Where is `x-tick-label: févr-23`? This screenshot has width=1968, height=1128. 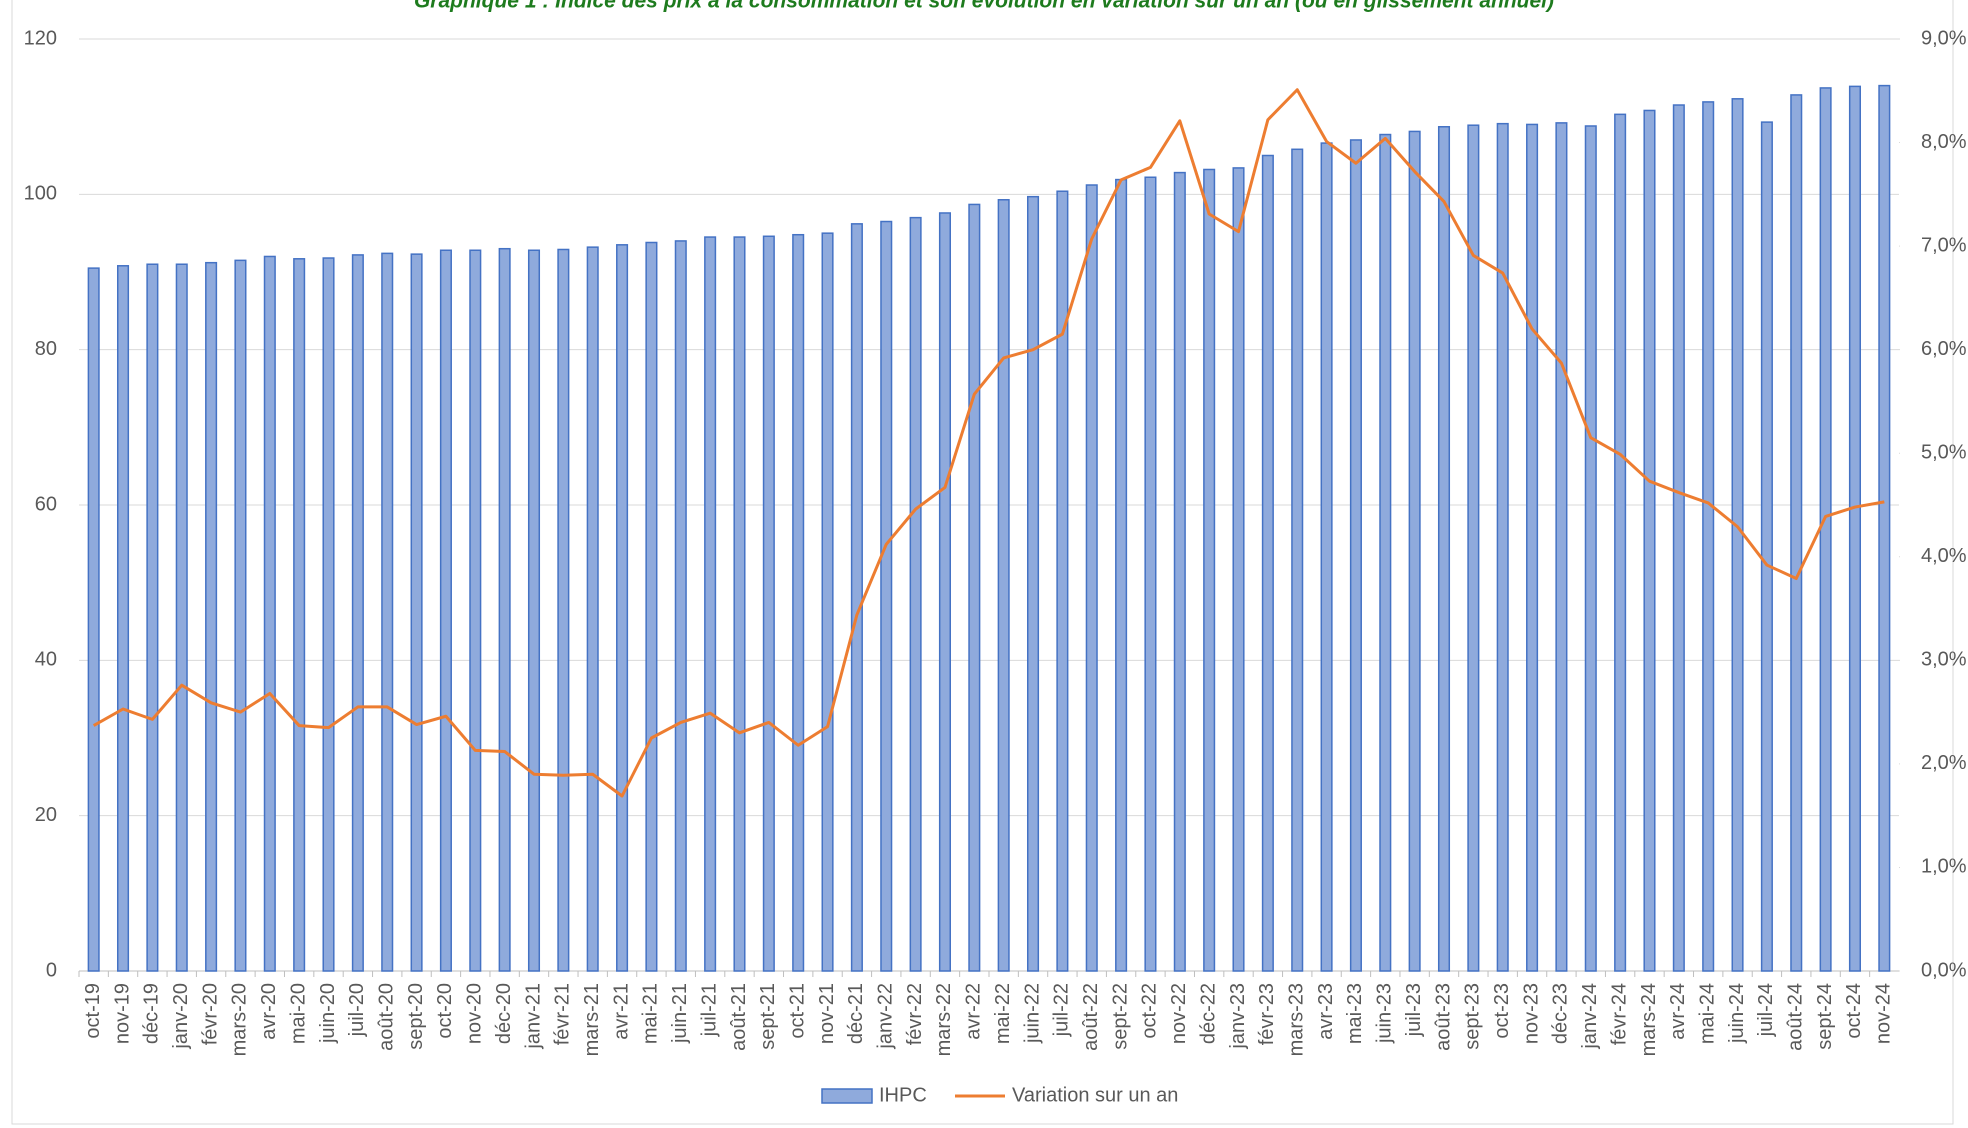
x-tick-label: févr-23 is located at coordinates (1267, 1014).